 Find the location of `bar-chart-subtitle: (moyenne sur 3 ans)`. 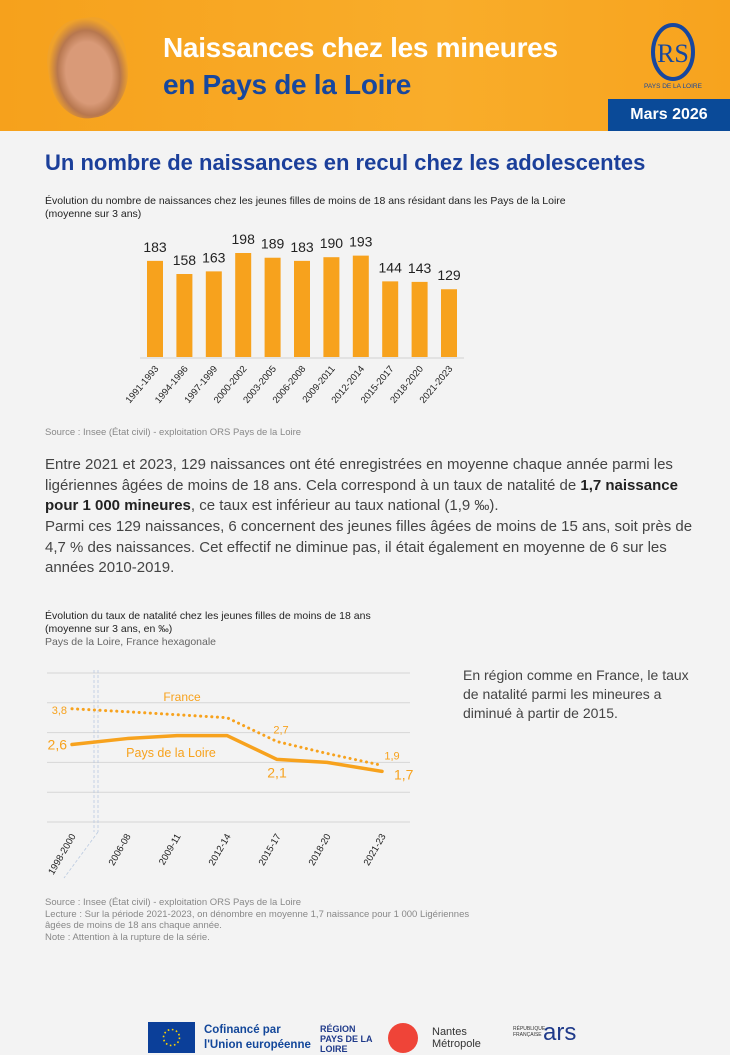

bar-chart-subtitle: (moyenne sur 3 ans) is located at coordinates (93, 214).